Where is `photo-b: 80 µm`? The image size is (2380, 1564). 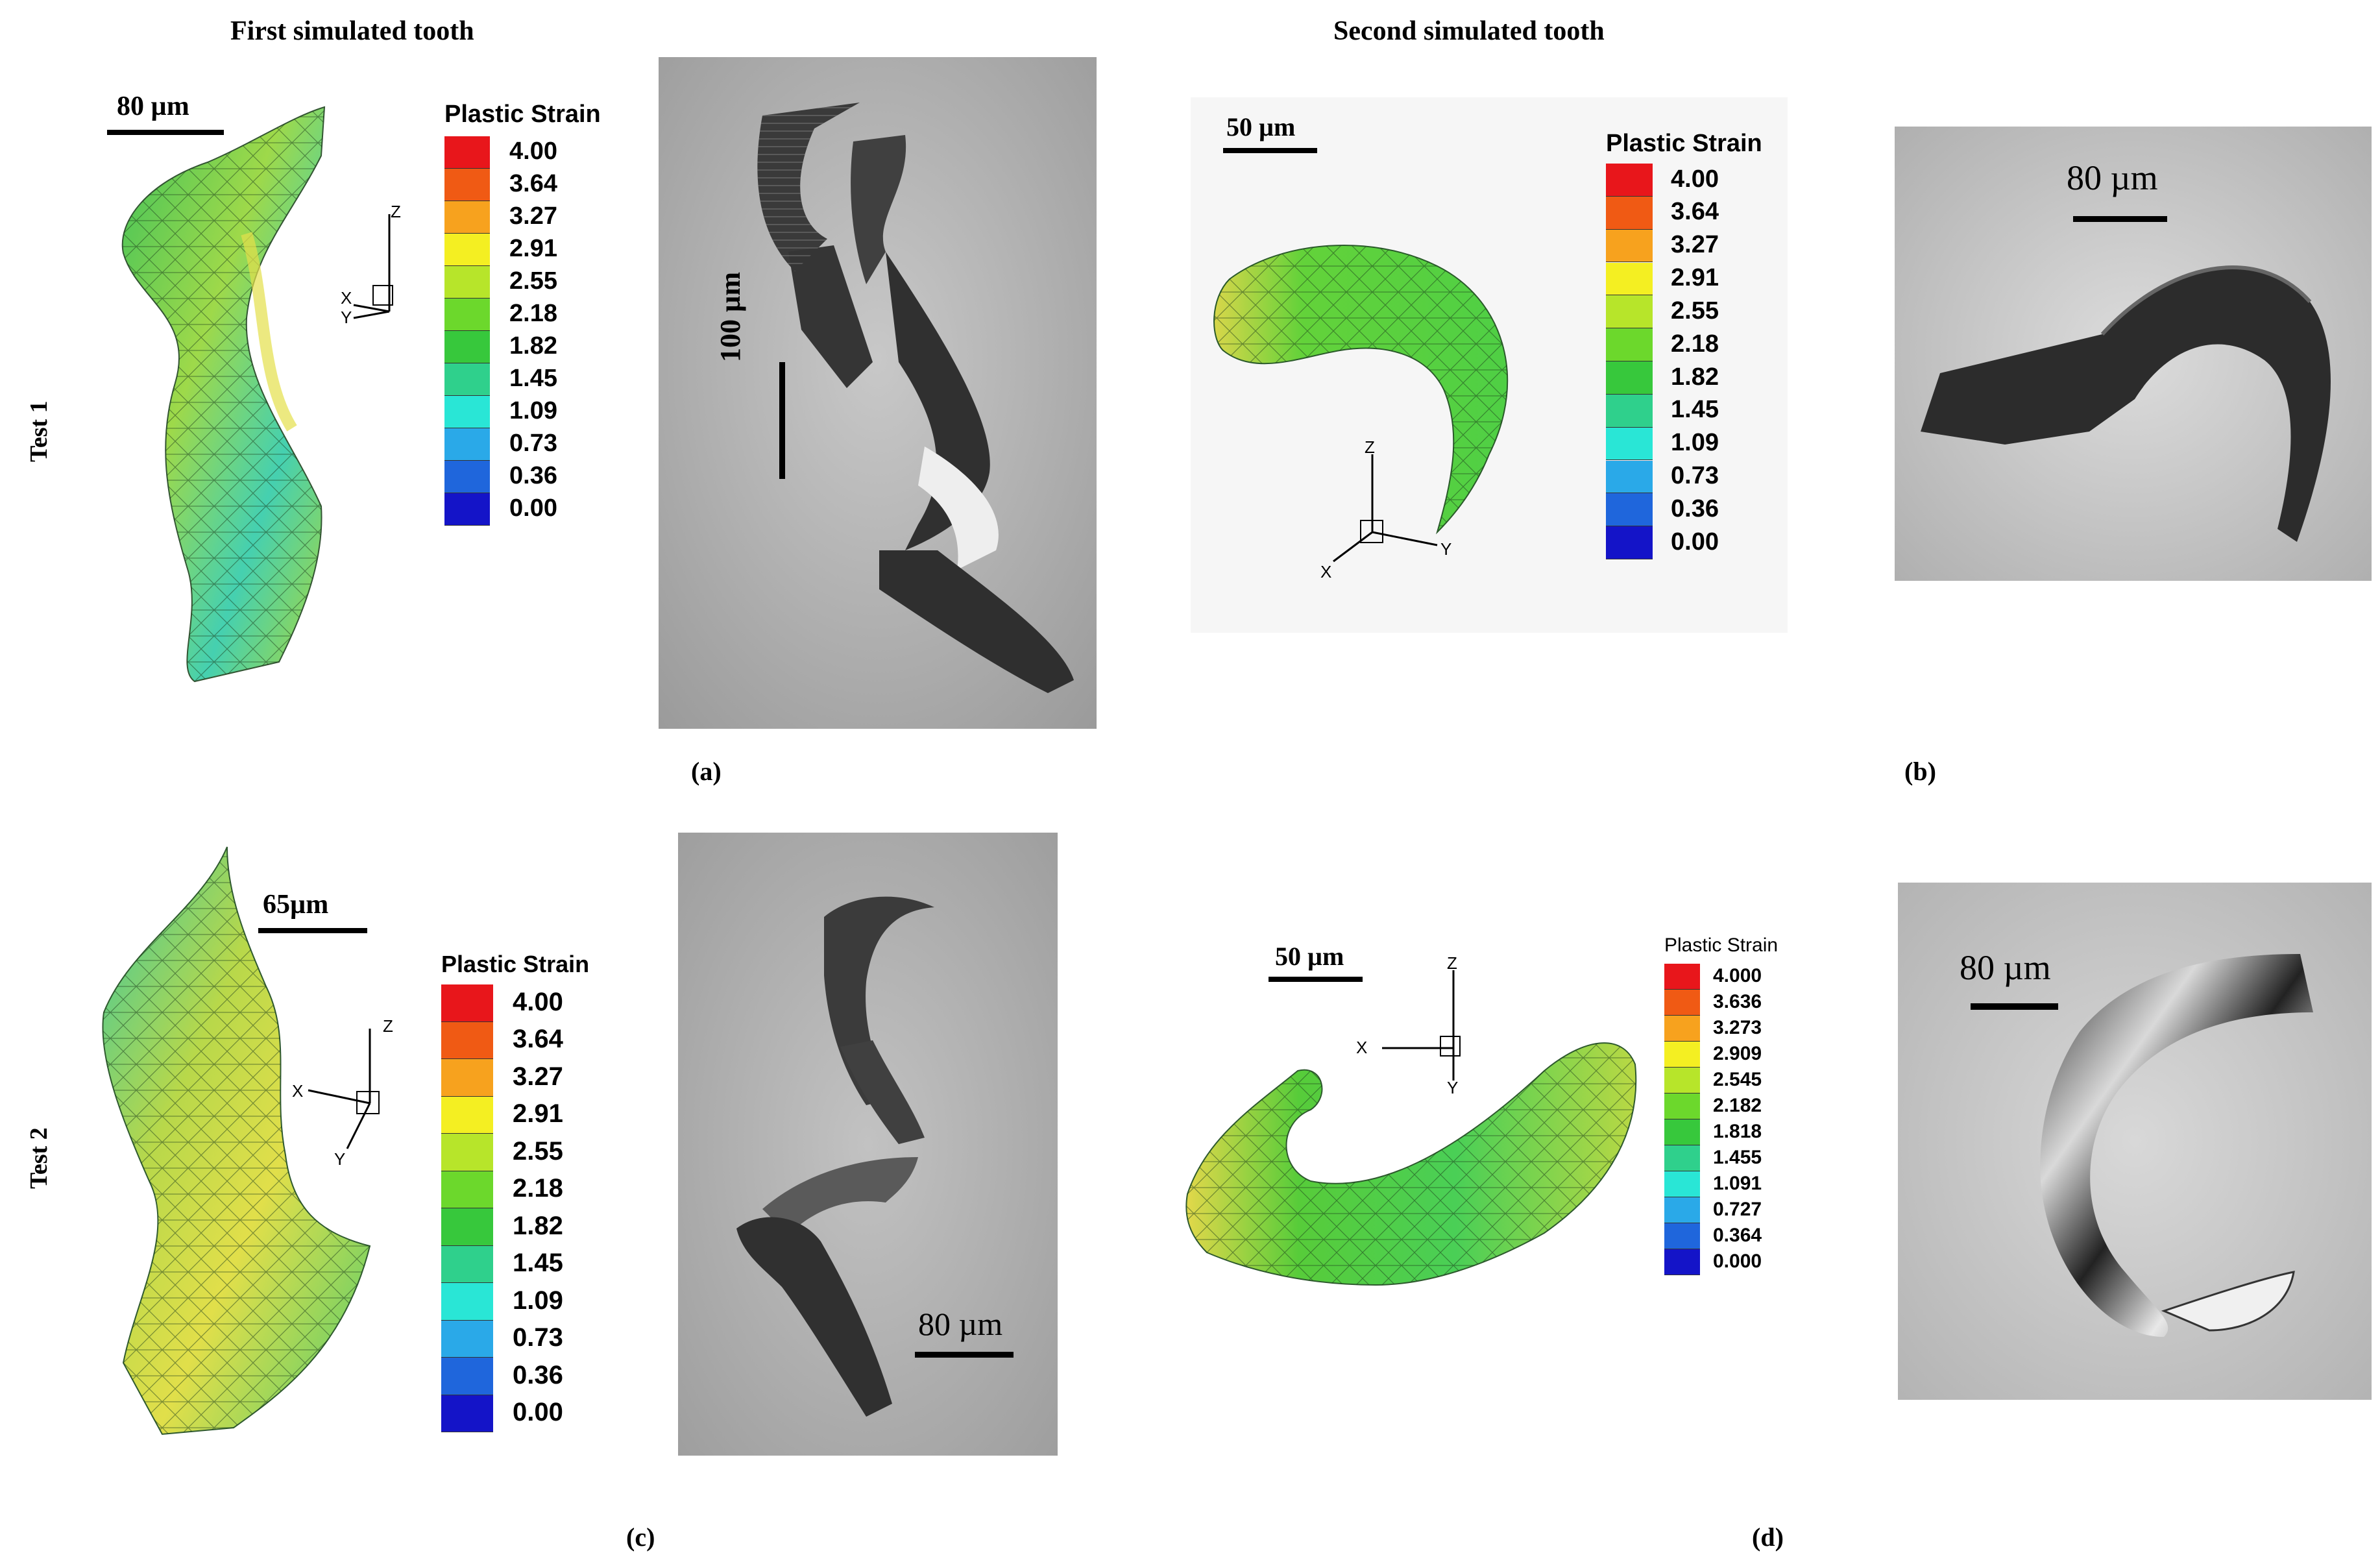 photo-b: 80 µm is located at coordinates (2133, 354).